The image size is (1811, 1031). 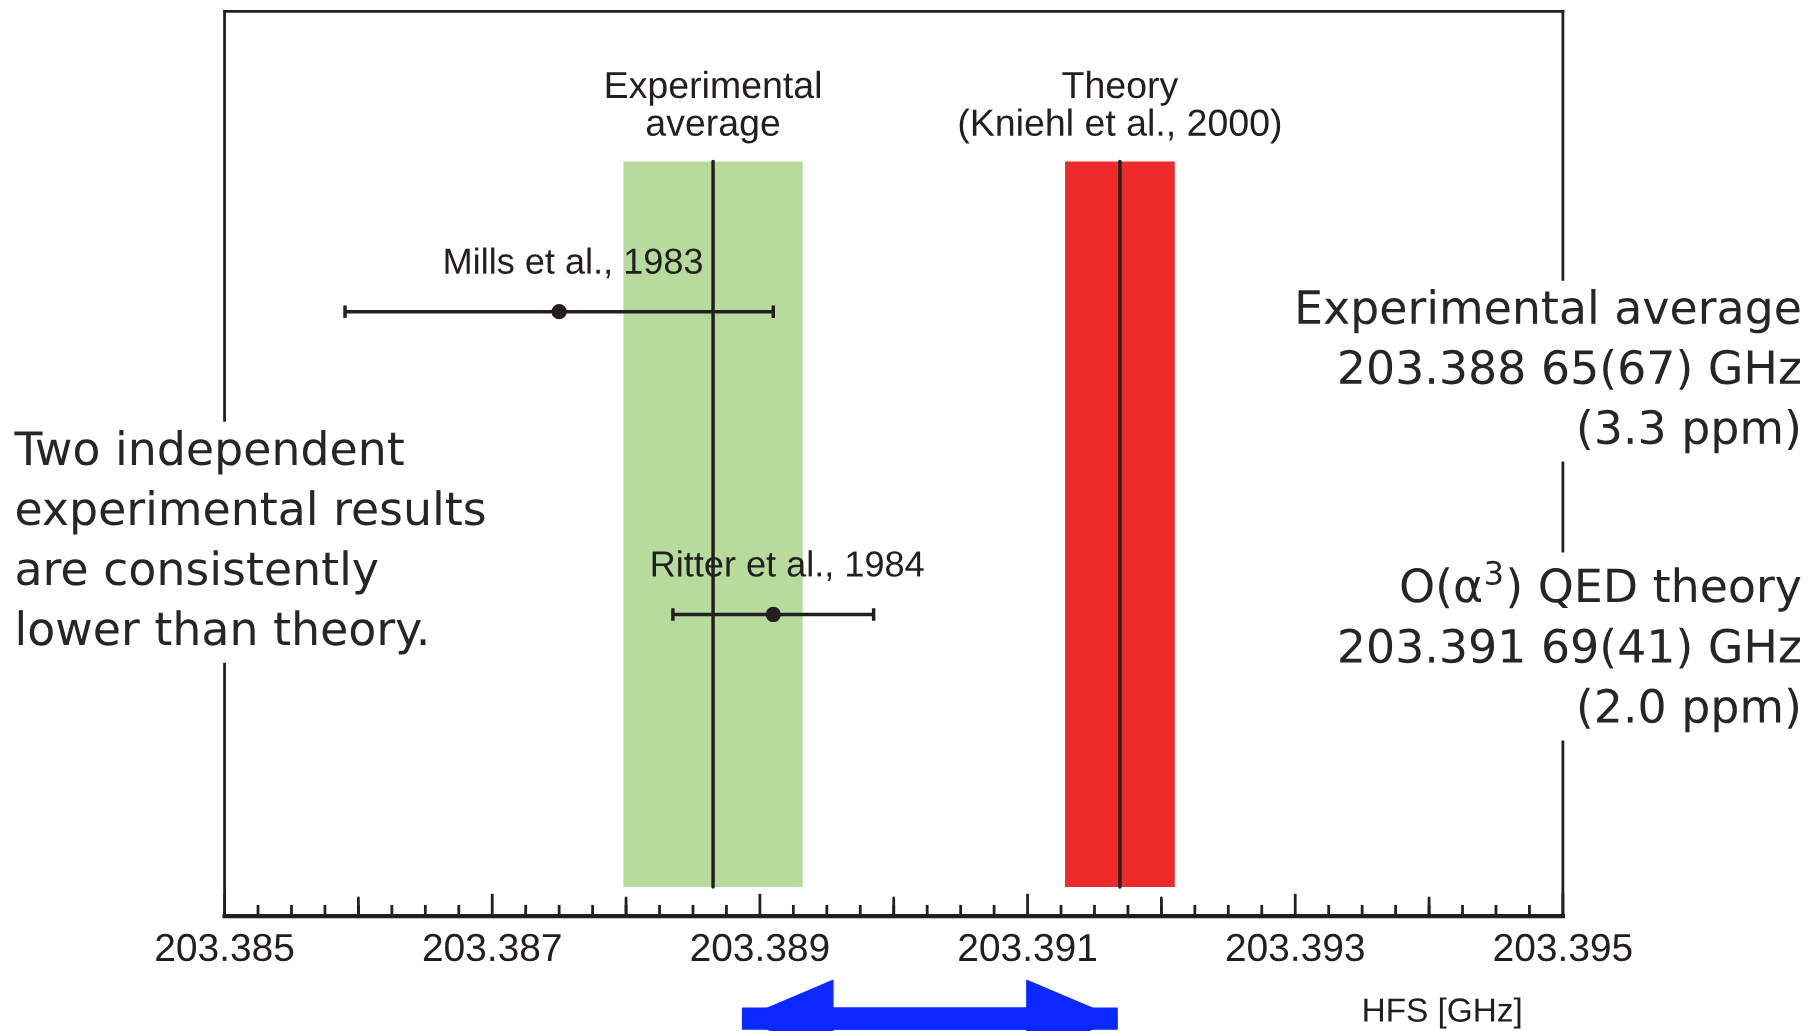 What do you see at coordinates (573, 263) in the screenshot?
I see `y-tick-label: Mills et al., 1983` at bounding box center [573, 263].